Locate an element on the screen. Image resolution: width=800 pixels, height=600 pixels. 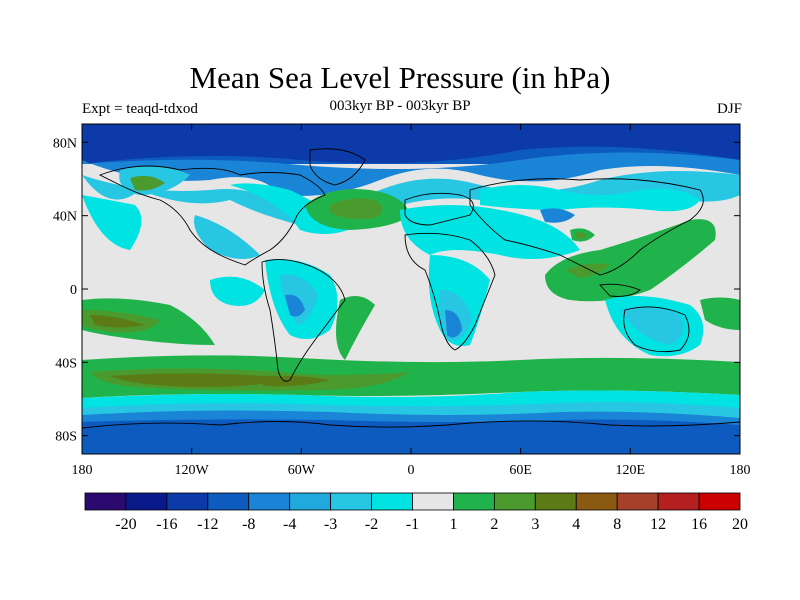
colorbar-label: -16 is located at coordinates (166, 524).